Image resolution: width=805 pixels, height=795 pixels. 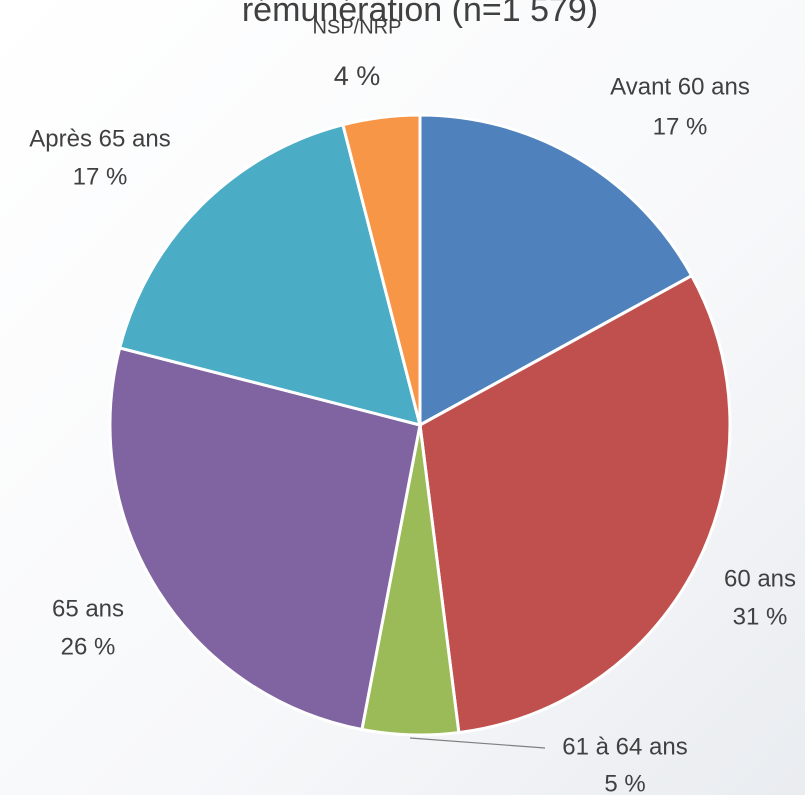 I want to click on value-label: 26 %, so click(x=88, y=646).